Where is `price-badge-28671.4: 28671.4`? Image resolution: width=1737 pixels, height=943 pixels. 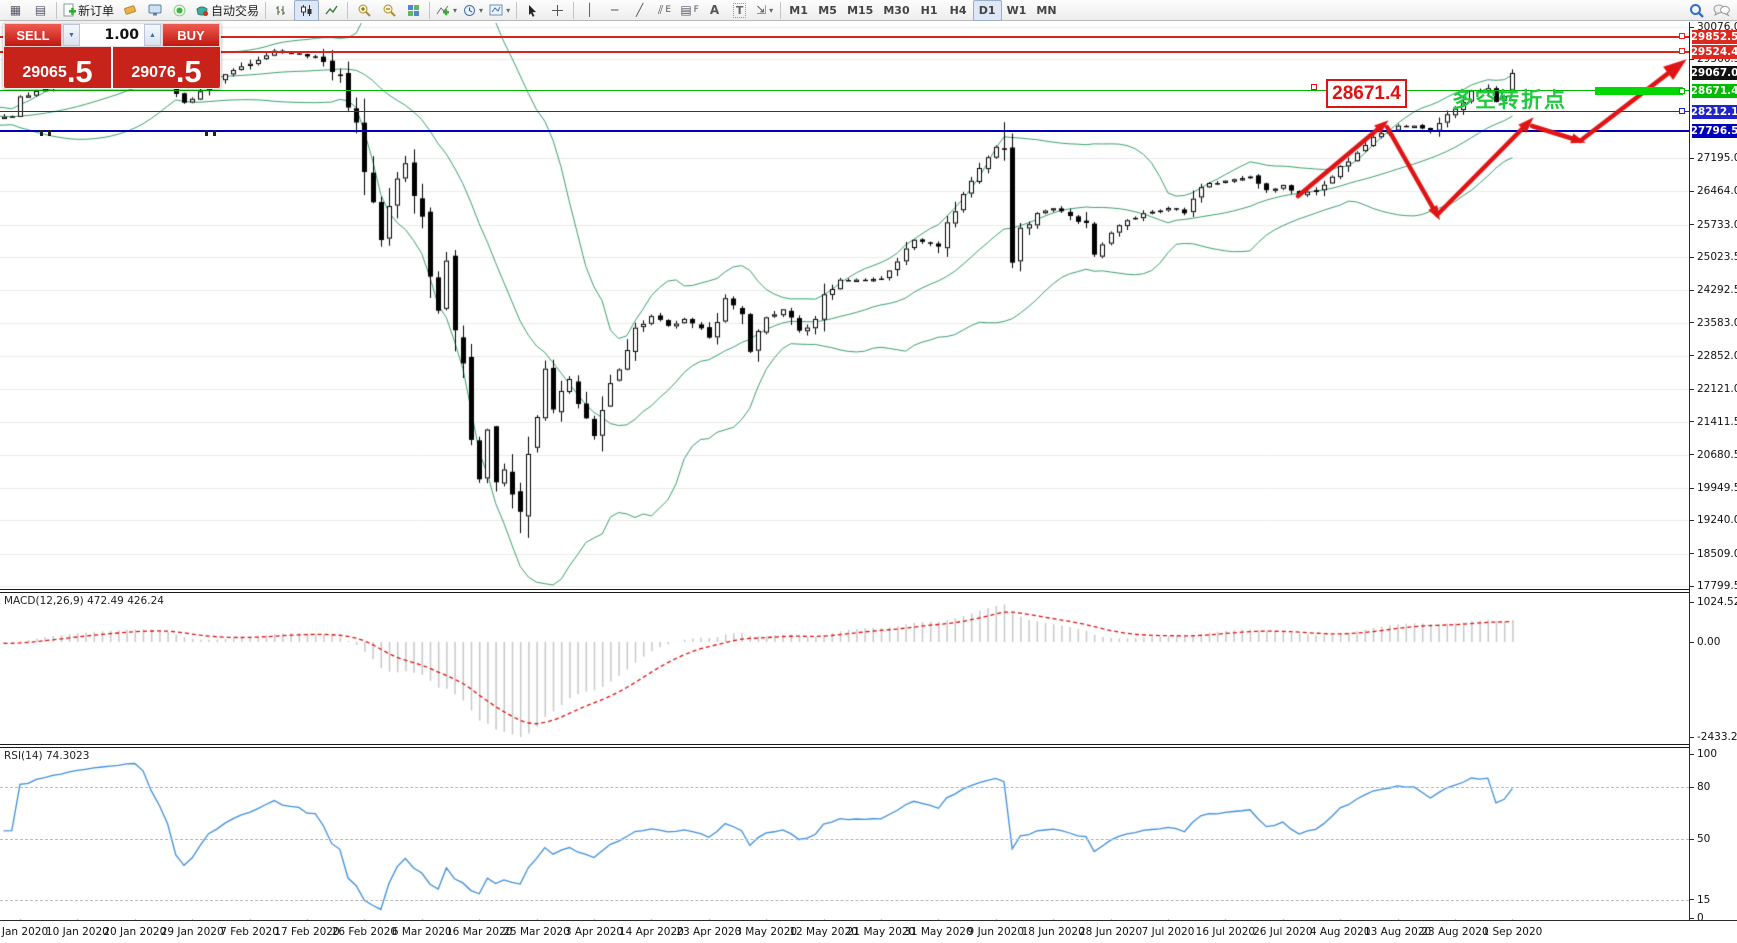
price-badge-28671.4: 28671.4 is located at coordinates (1713, 90).